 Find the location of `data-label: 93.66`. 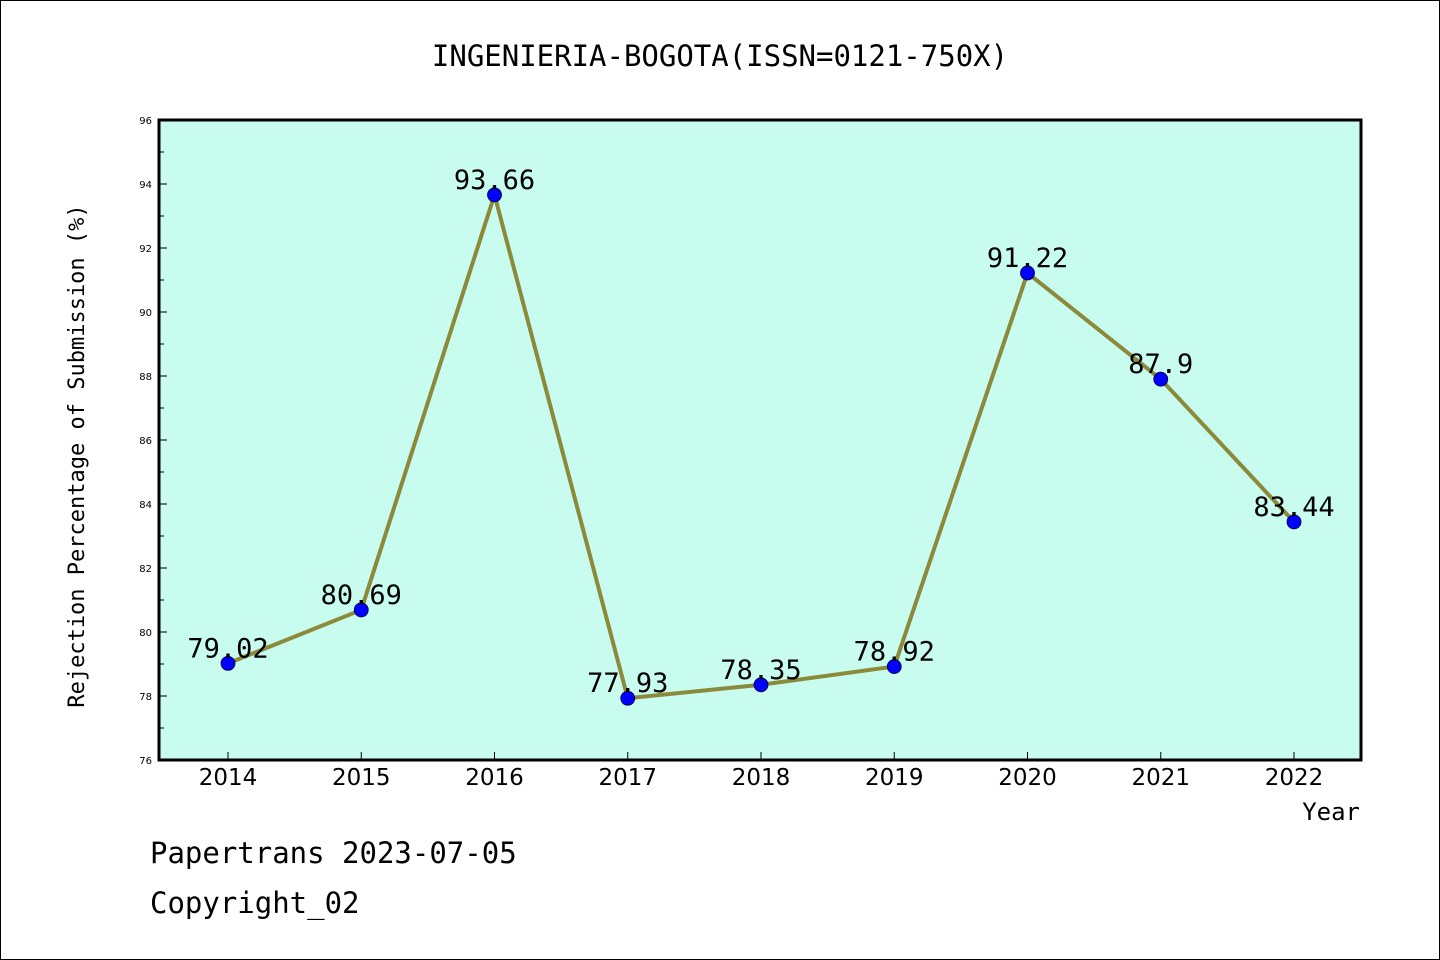

data-label: 93.66 is located at coordinates (494, 180).